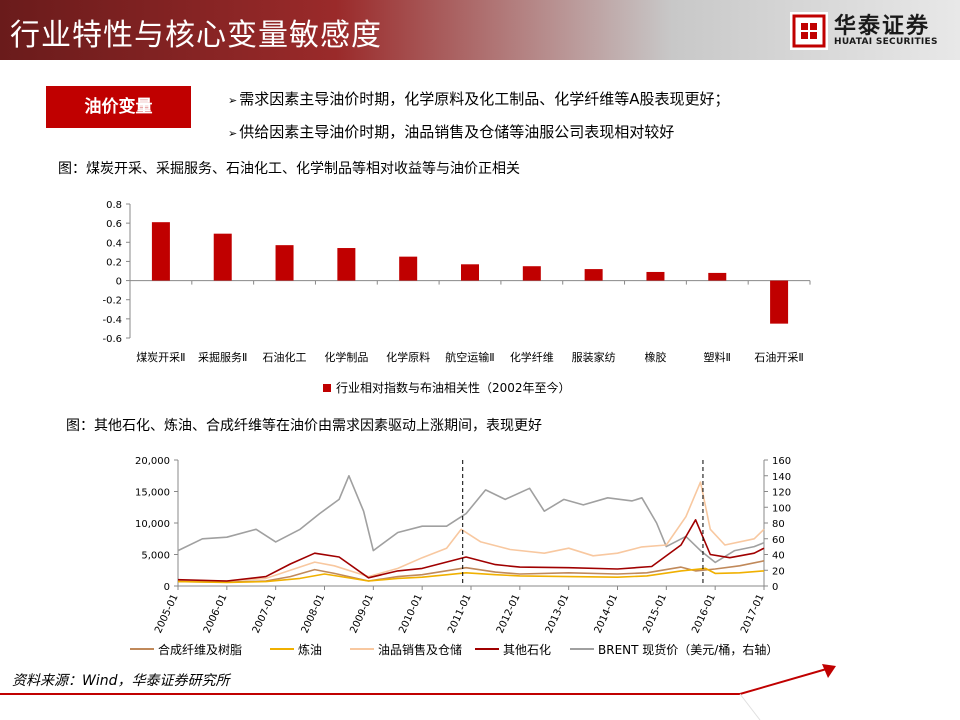 This screenshot has width=960, height=720. What do you see at coordinates (114, 205) in the screenshot?
I see `y-tick-label: 0.8` at bounding box center [114, 205].